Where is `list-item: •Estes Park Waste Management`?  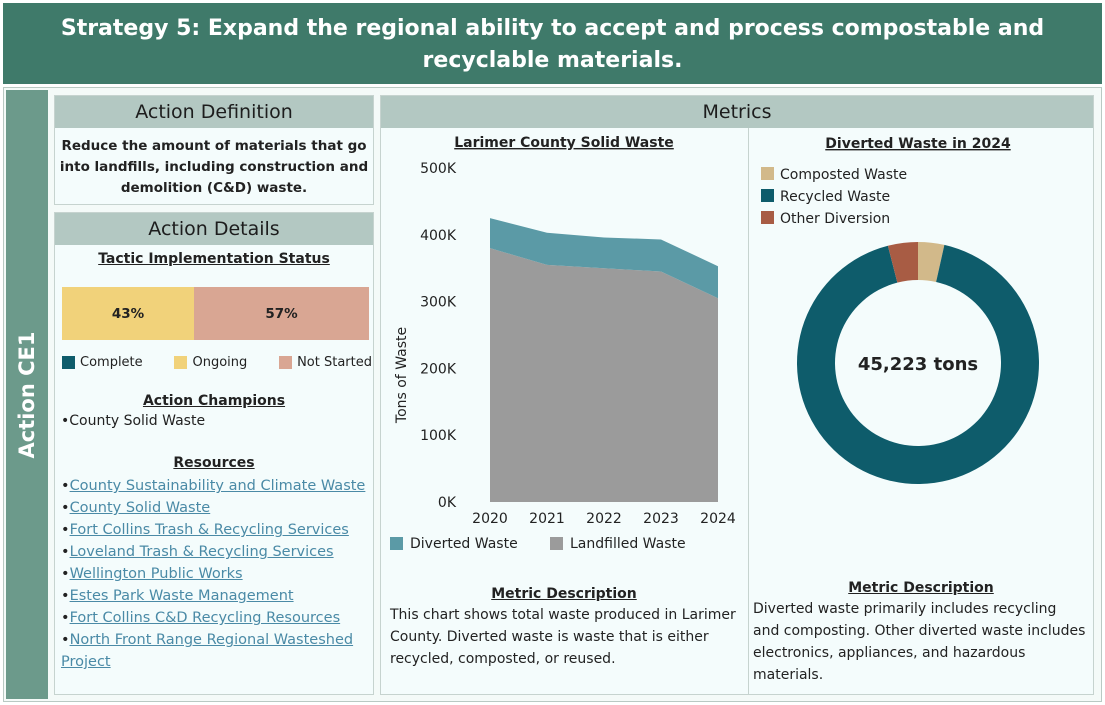 list-item: •Estes Park Waste Management is located at coordinates (177, 596).